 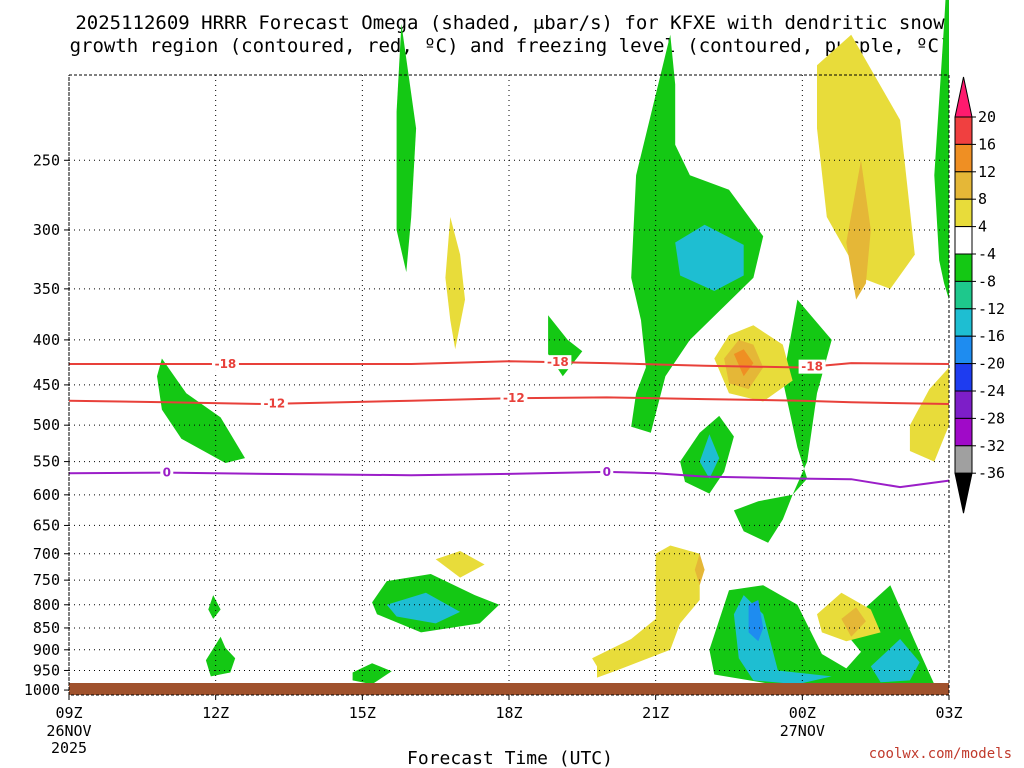 What do you see at coordinates (991, 418) in the screenshot?
I see `colorbar-label--28: -28` at bounding box center [991, 418].